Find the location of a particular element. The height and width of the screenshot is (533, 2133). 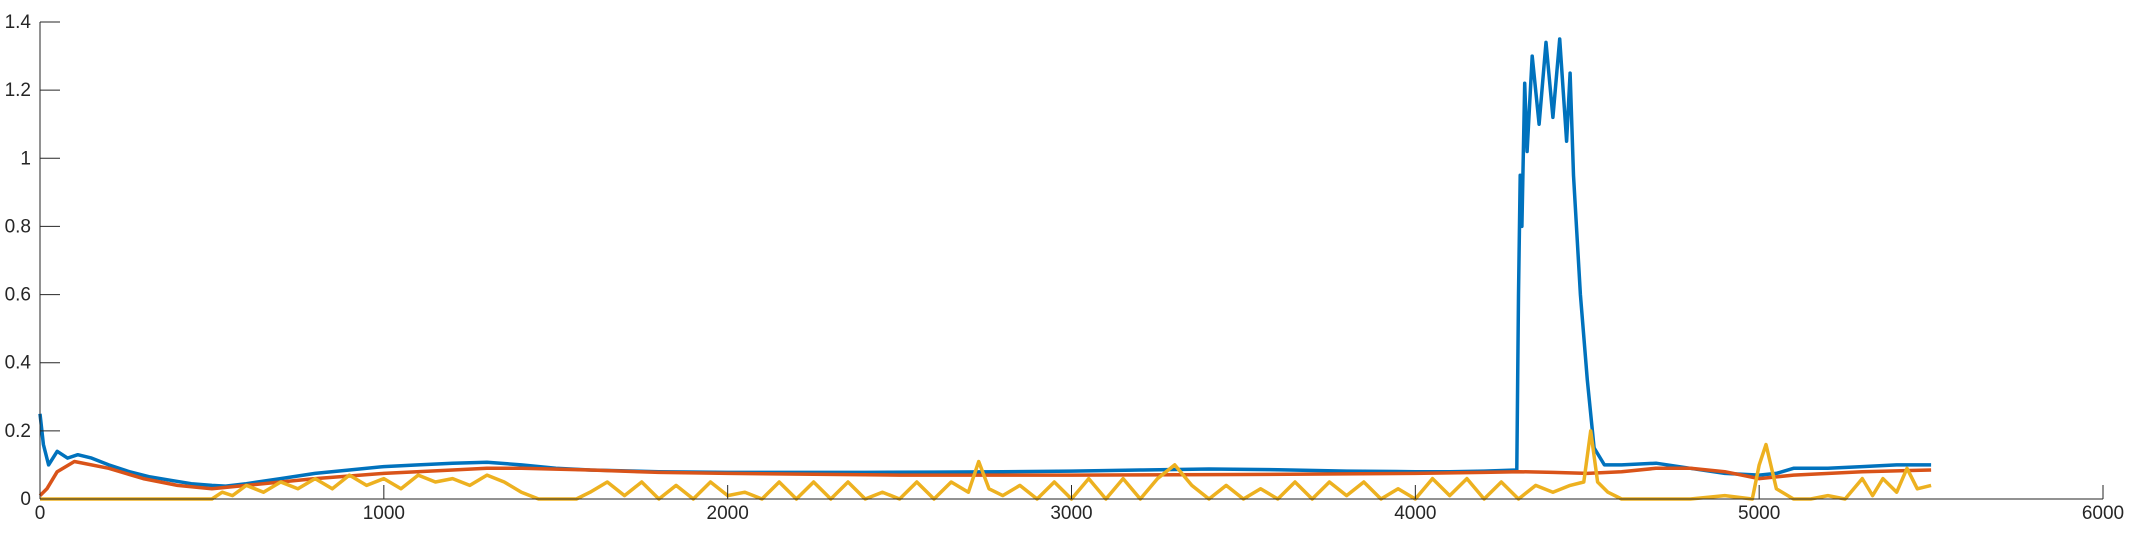

x-tick-label: 5000 is located at coordinates (1759, 513).